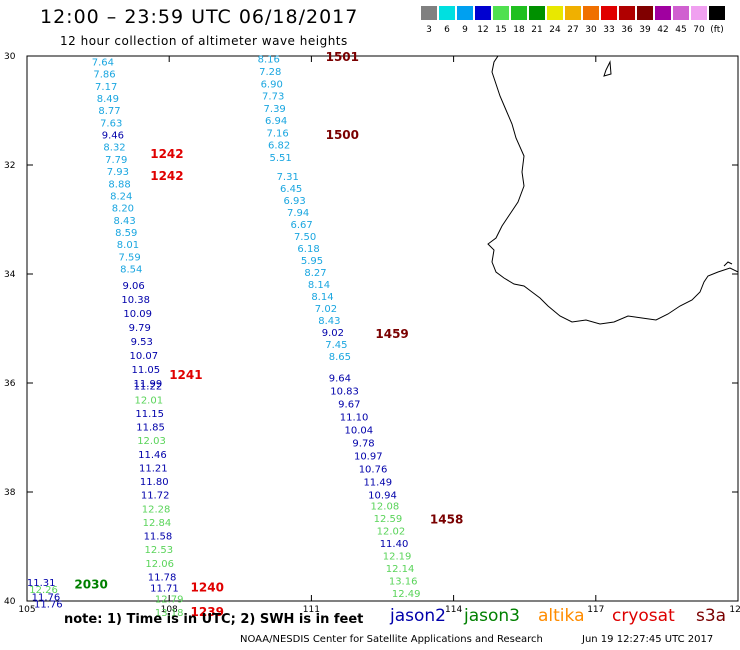 The width and height of the screenshot is (740, 650). I want to click on lat-tick-label: 34, so click(10, 275).